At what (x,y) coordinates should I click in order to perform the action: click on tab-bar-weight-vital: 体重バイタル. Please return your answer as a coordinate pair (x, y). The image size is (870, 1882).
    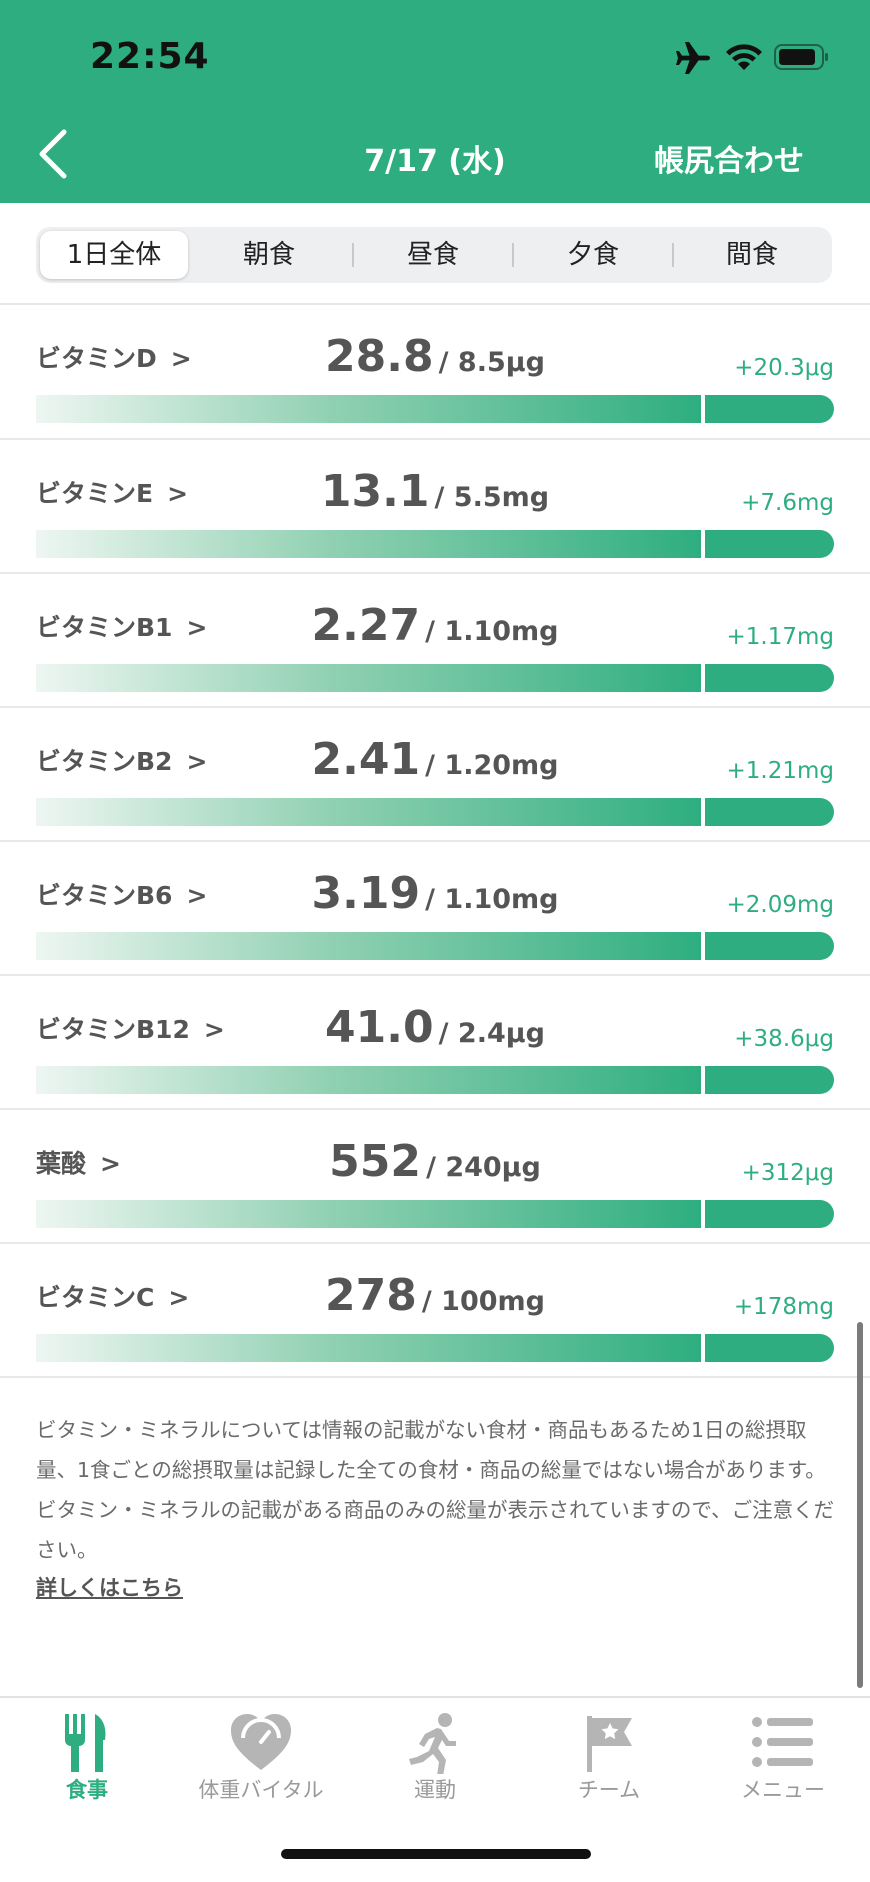
    Looking at the image, I should click on (261, 1755).